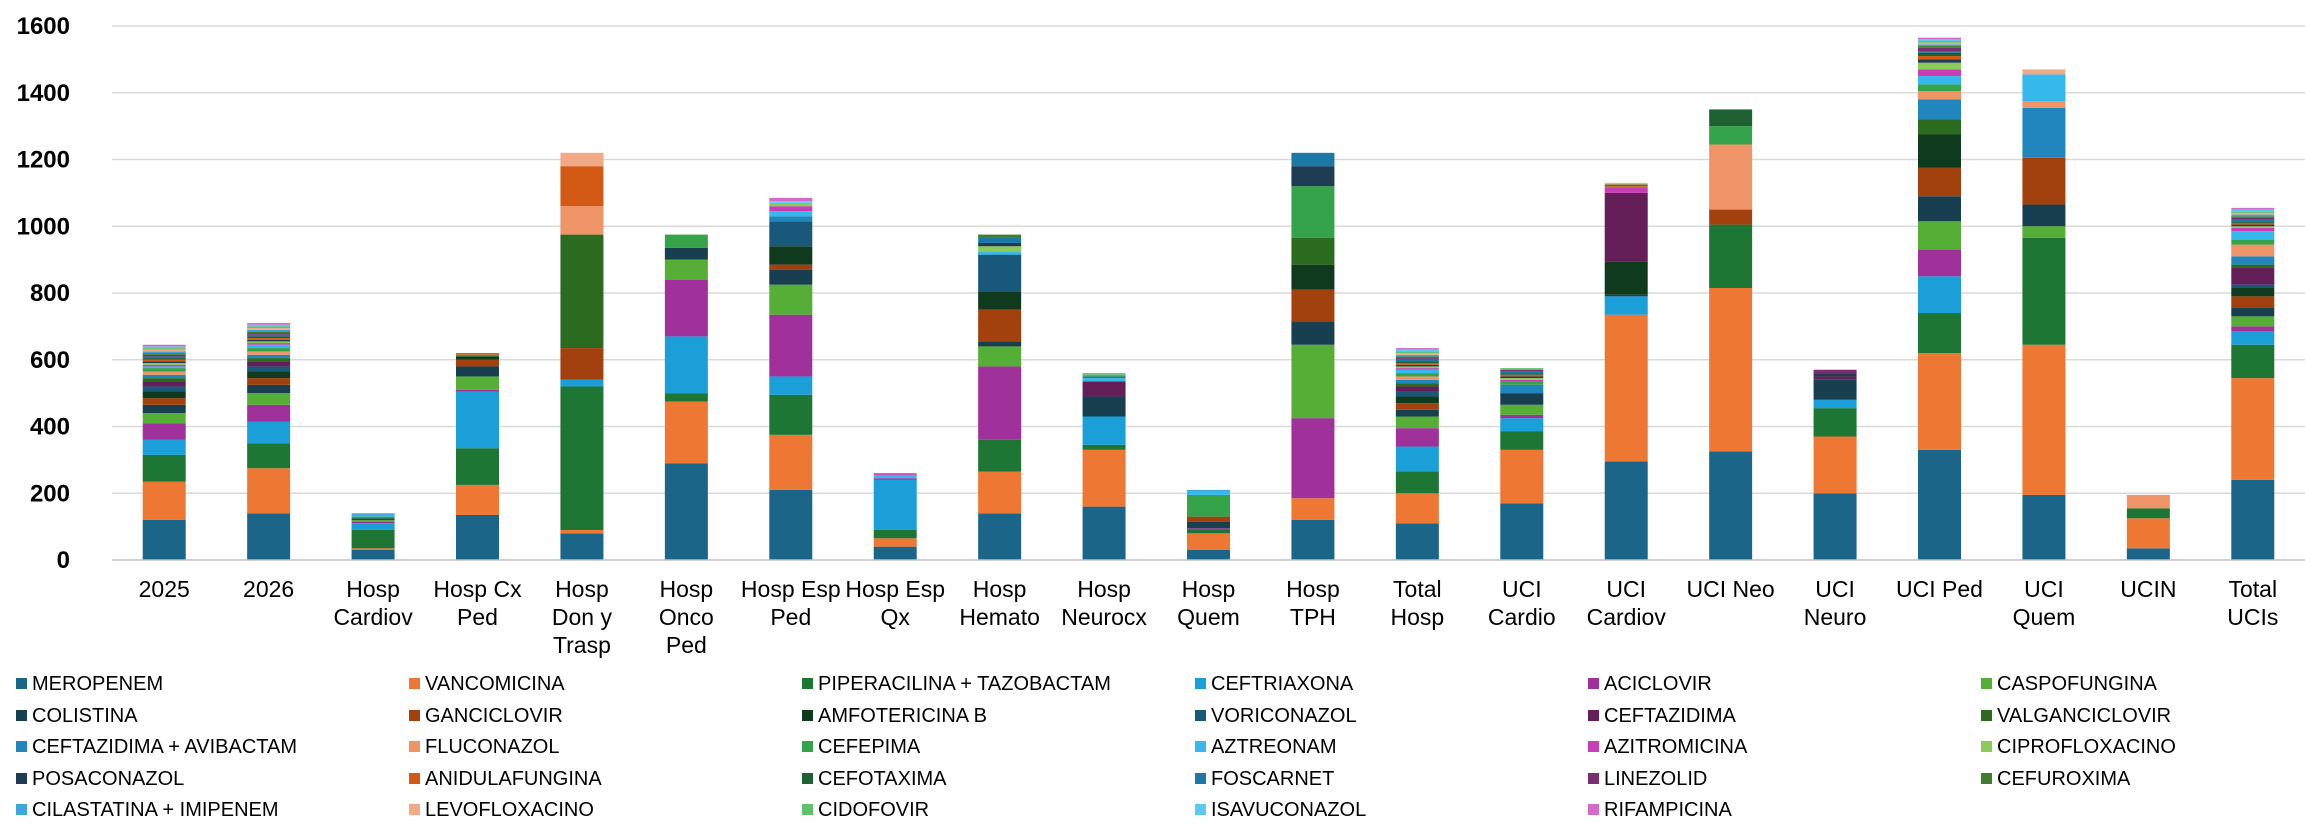 The width and height of the screenshot is (2305, 832). I want to click on legend-item: COLISTINA, so click(77, 716).